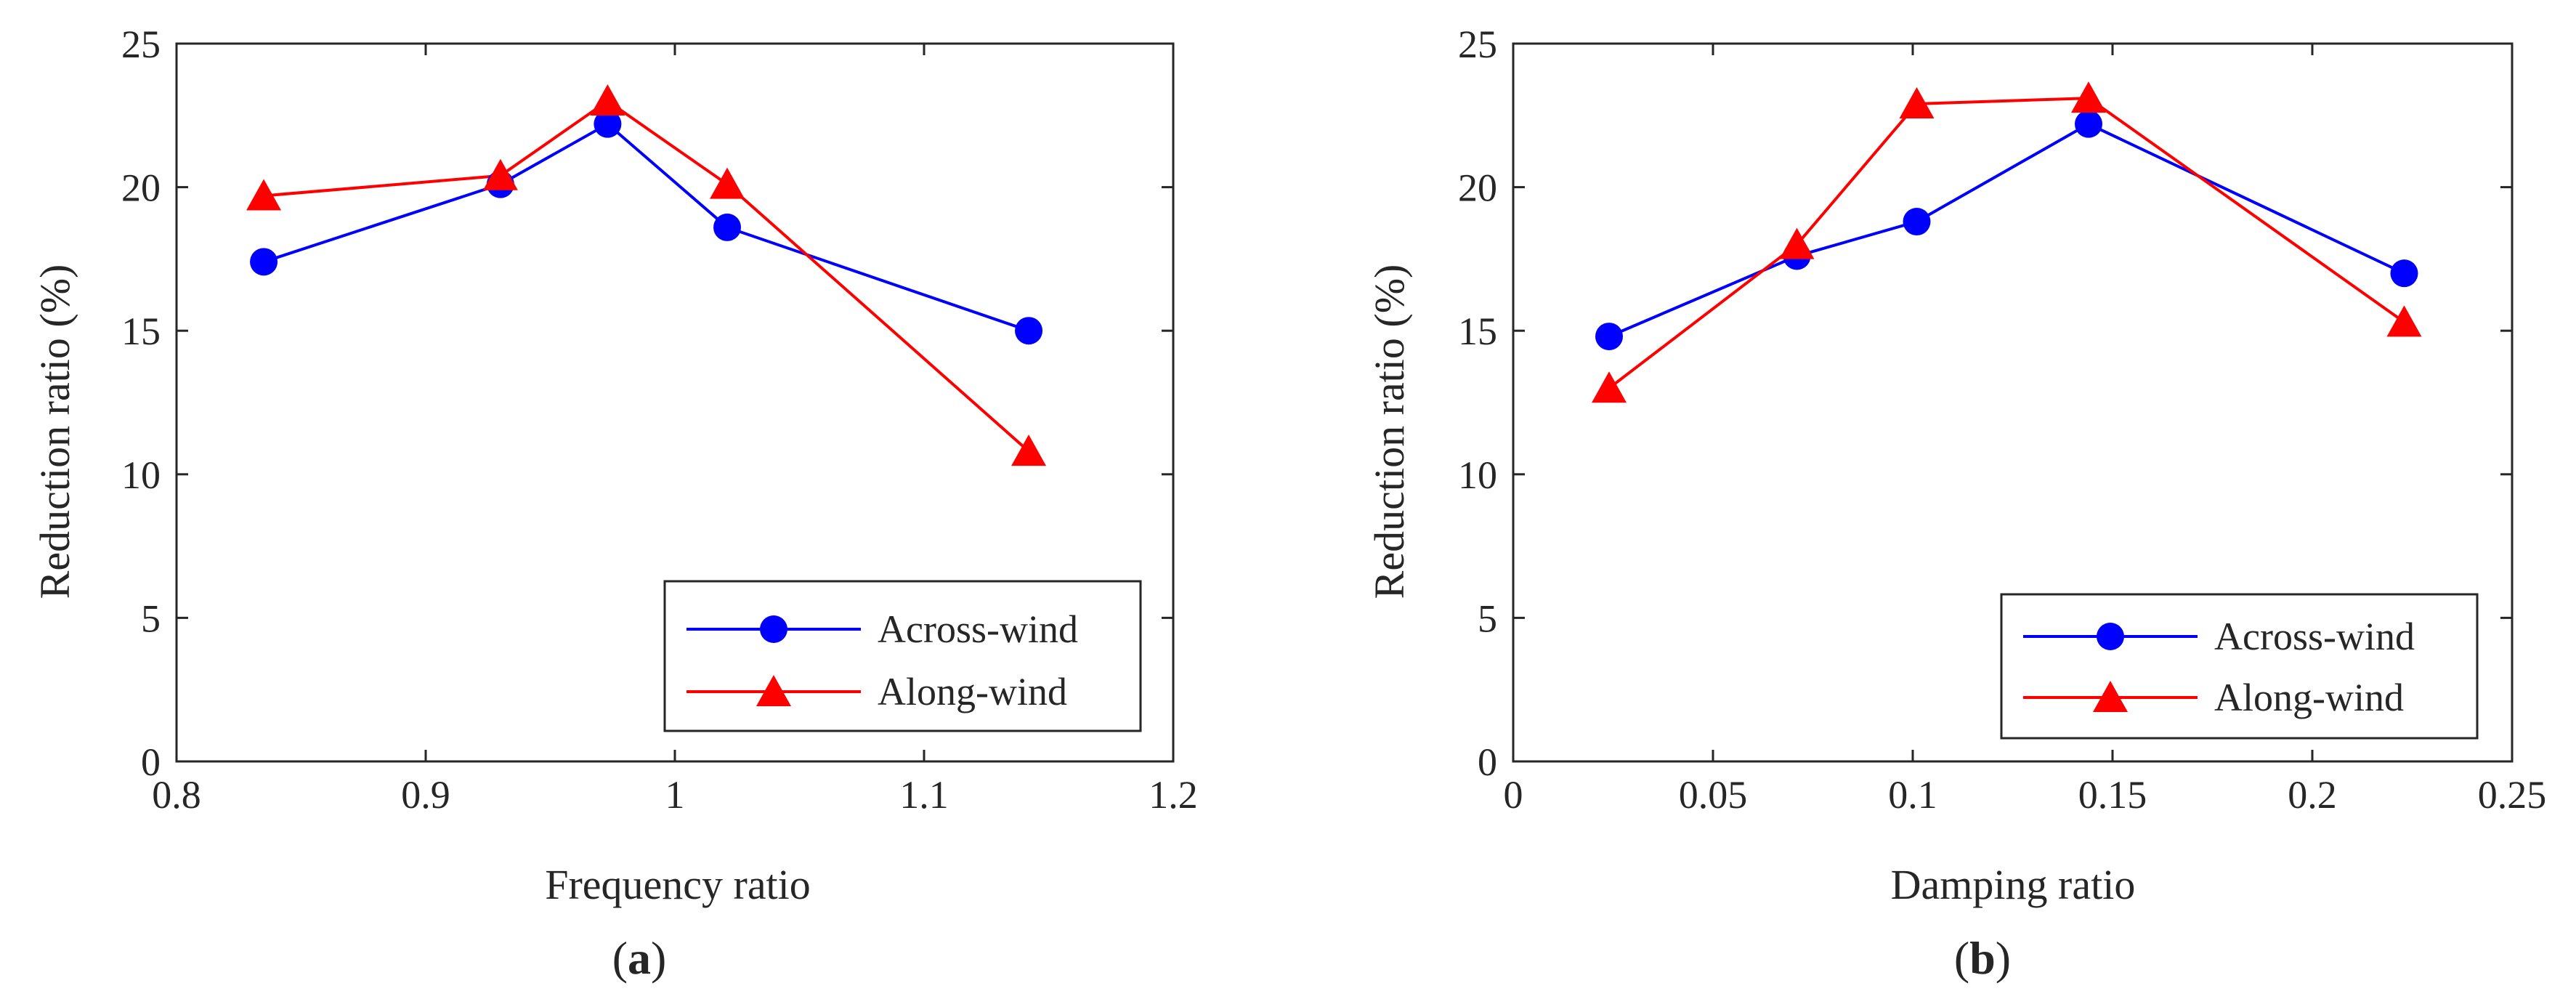  What do you see at coordinates (425, 795) in the screenshot?
I see `x-tick-label: 0.9` at bounding box center [425, 795].